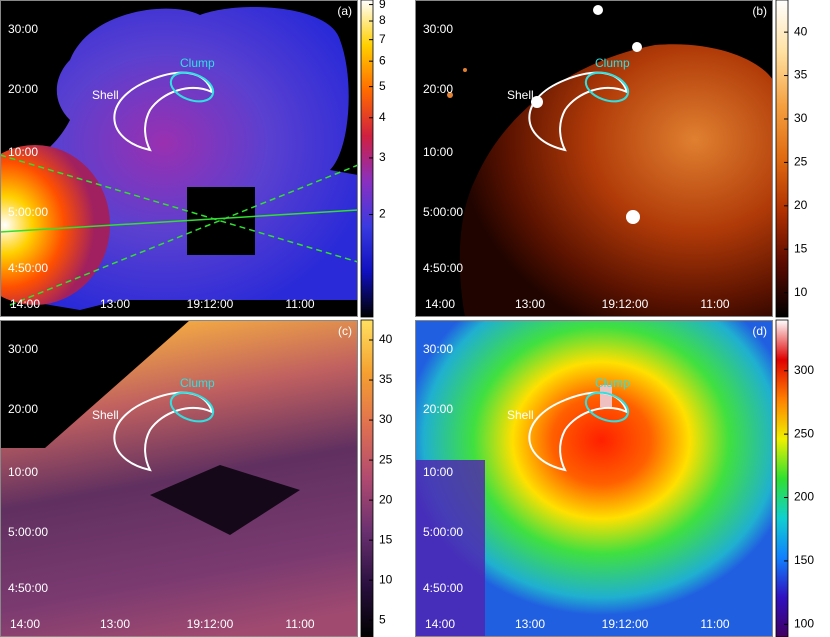  What do you see at coordinates (759, 11) in the screenshot?
I see `panel-label: (b)` at bounding box center [759, 11].